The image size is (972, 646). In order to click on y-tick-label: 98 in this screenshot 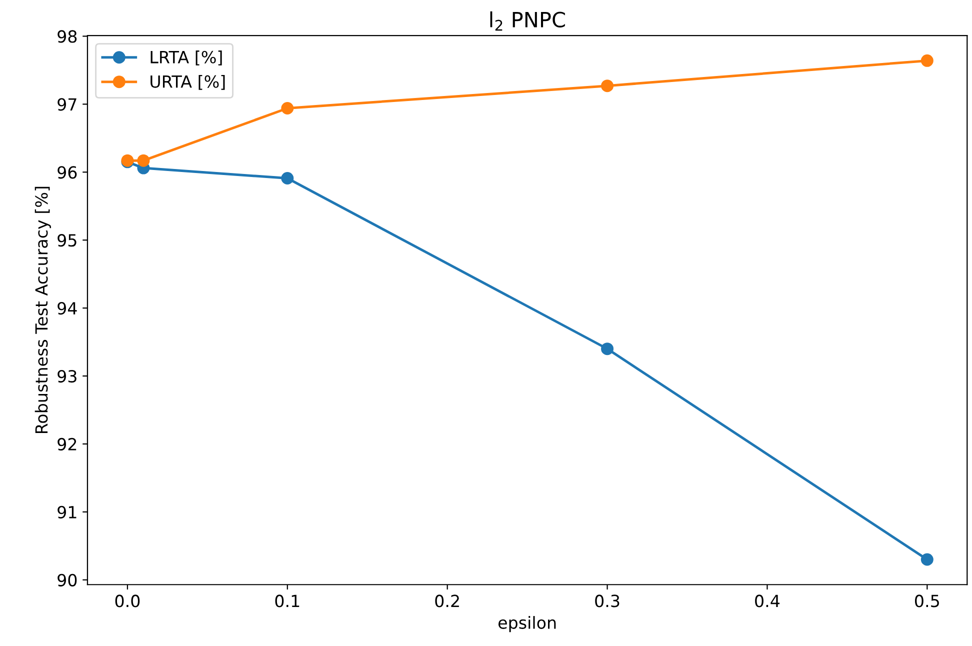, I will do `click(67, 36)`.